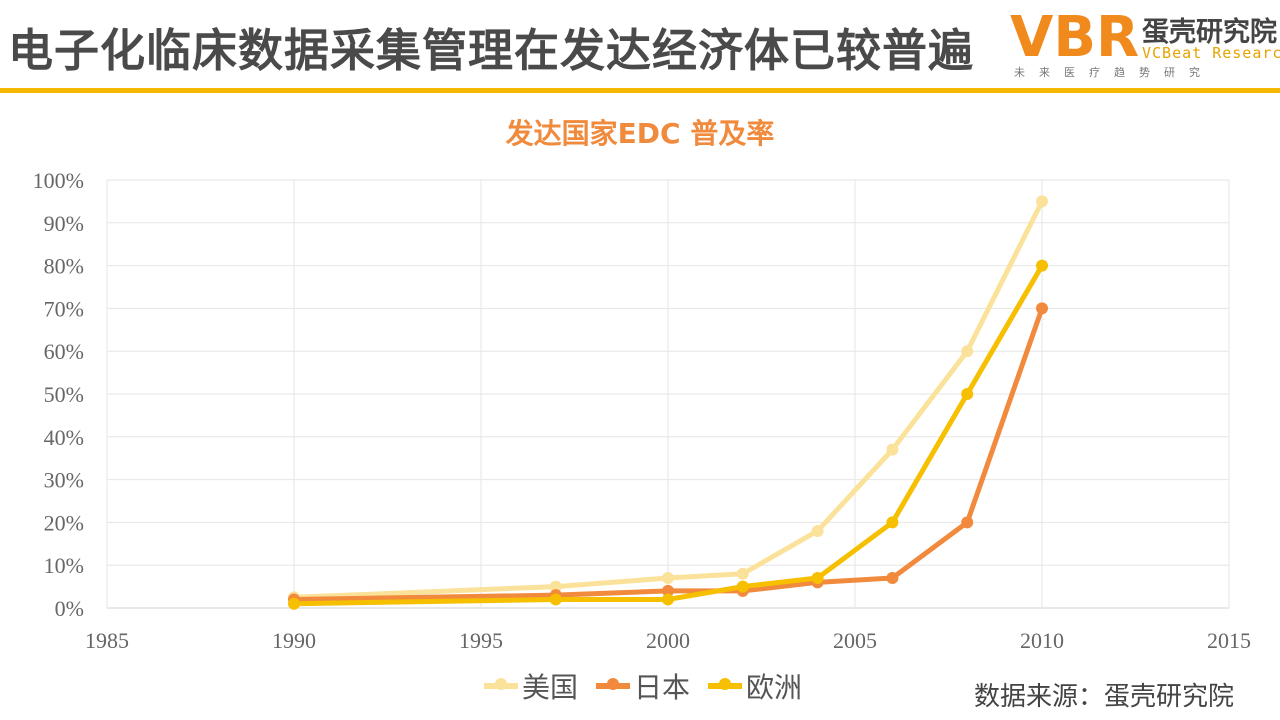 The height and width of the screenshot is (720, 1280). What do you see at coordinates (1042, 640) in the screenshot?
I see `x-tick-label: 2010` at bounding box center [1042, 640].